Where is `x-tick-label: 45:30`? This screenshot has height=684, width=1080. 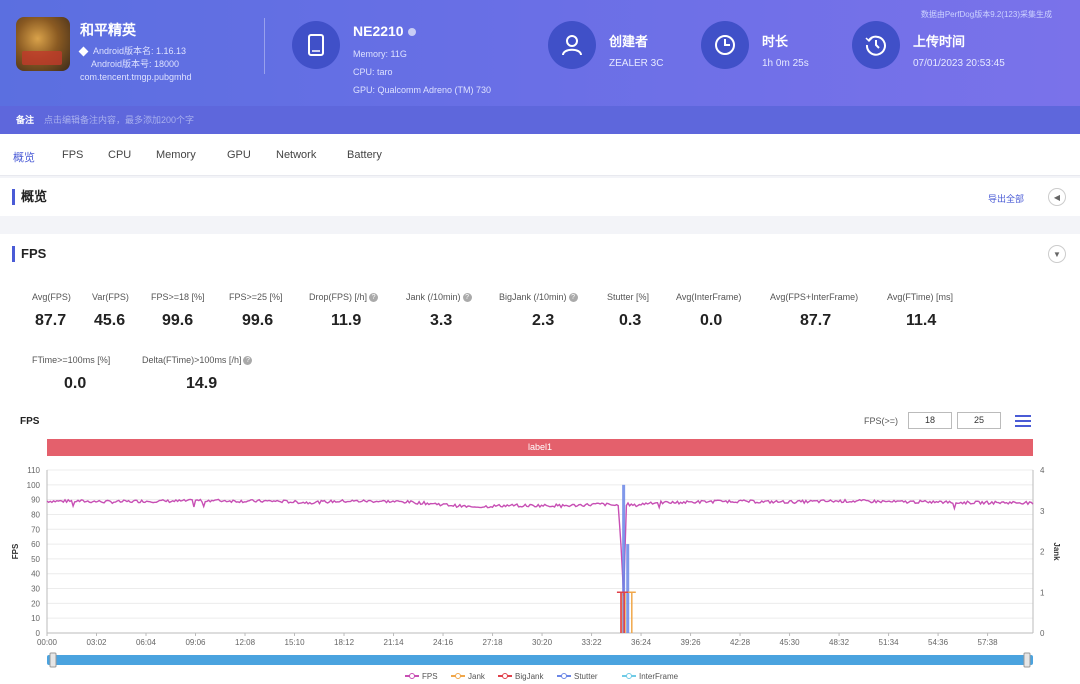 x-tick-label: 45:30 is located at coordinates (790, 642).